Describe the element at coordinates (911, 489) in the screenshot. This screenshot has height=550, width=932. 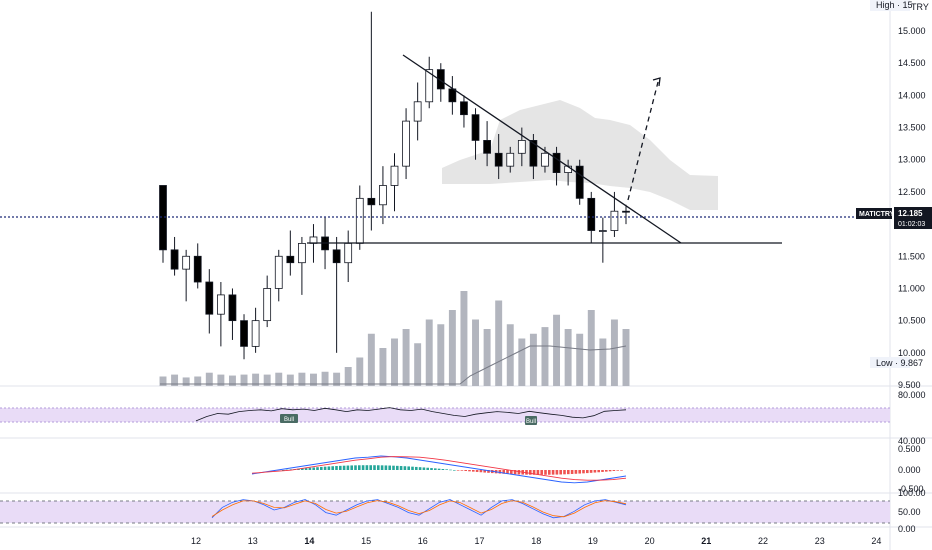
I see `macd-tick-neg0.5: -0.500` at that location.